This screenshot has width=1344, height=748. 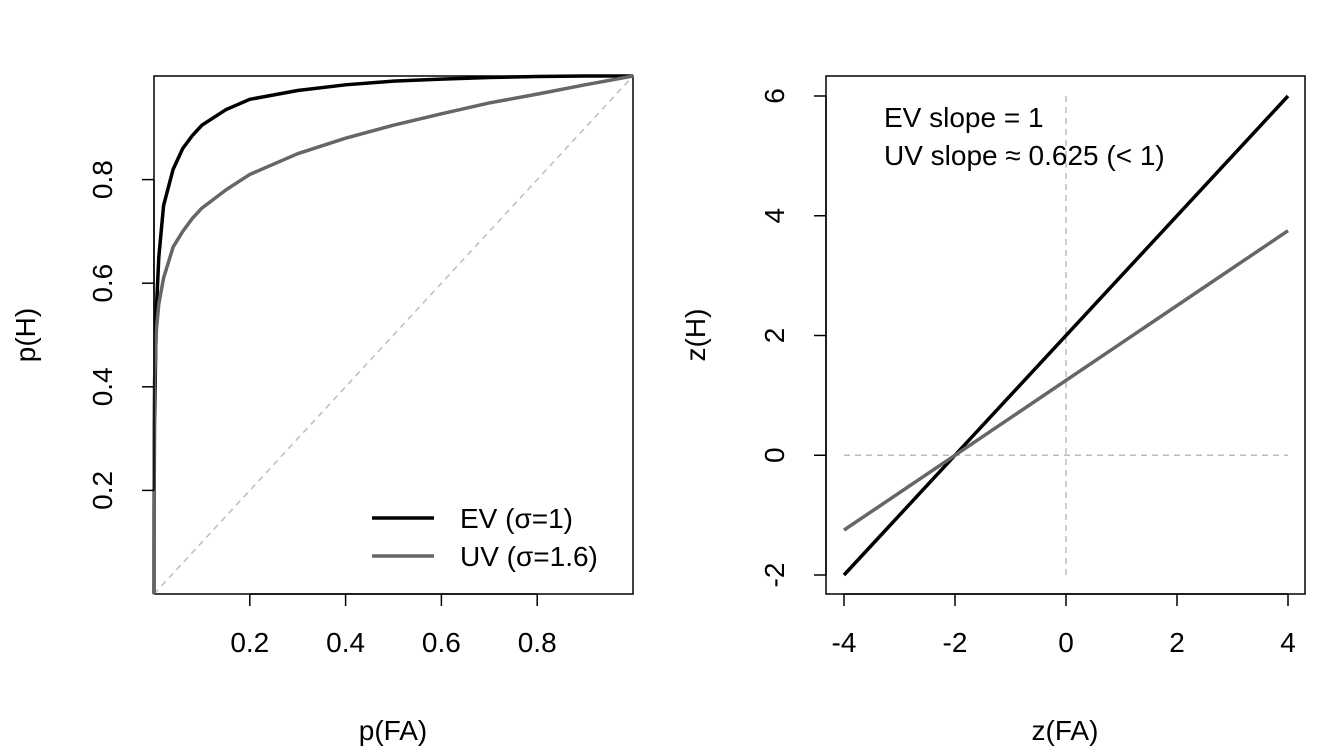 I want to click on roc-y-tick-label: 0.4, so click(x=102, y=386).